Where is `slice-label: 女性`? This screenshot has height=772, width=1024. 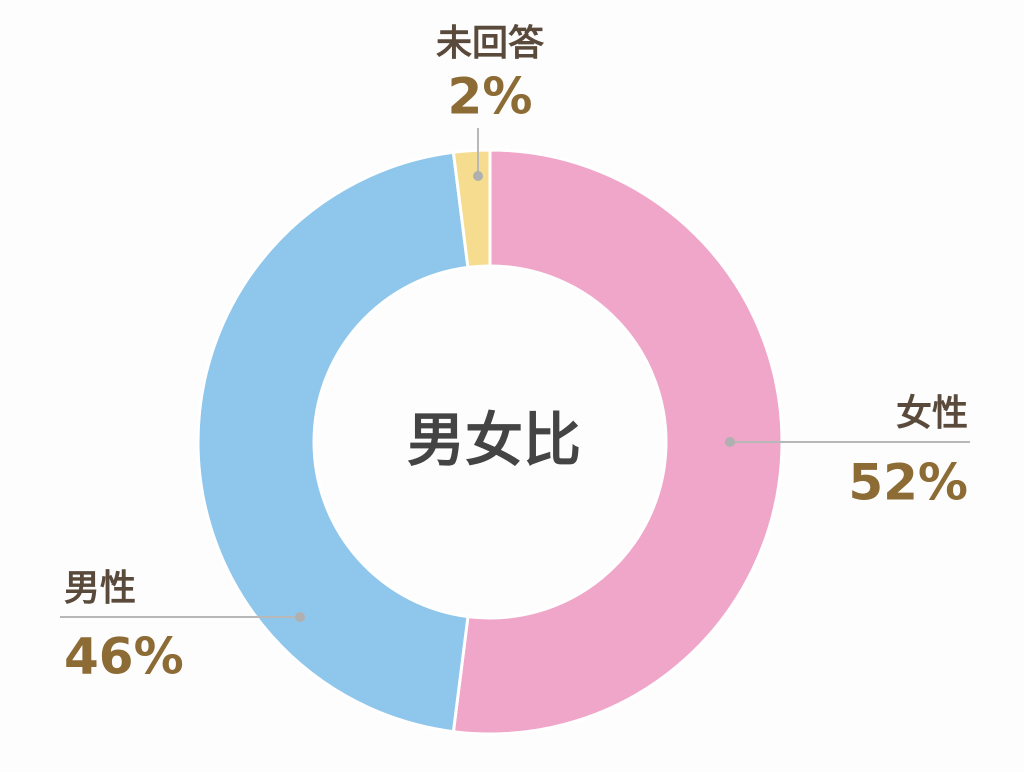
slice-label: 女性 is located at coordinates (932, 413).